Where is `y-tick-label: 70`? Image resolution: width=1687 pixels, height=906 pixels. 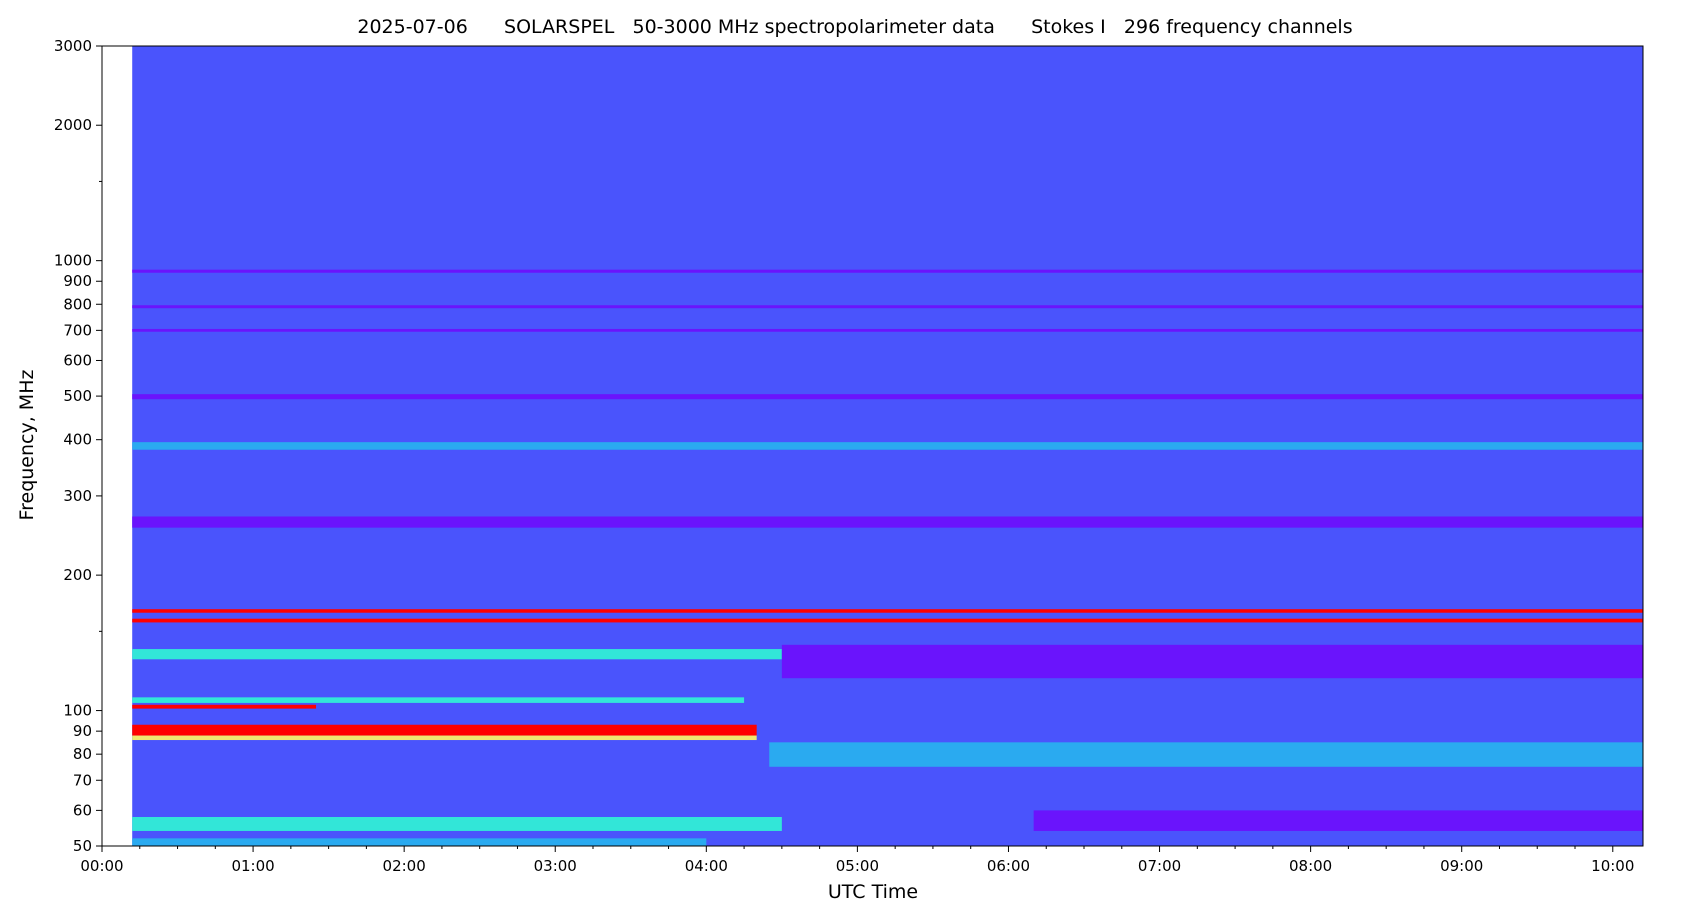
y-tick-label: 70 is located at coordinates (82, 780).